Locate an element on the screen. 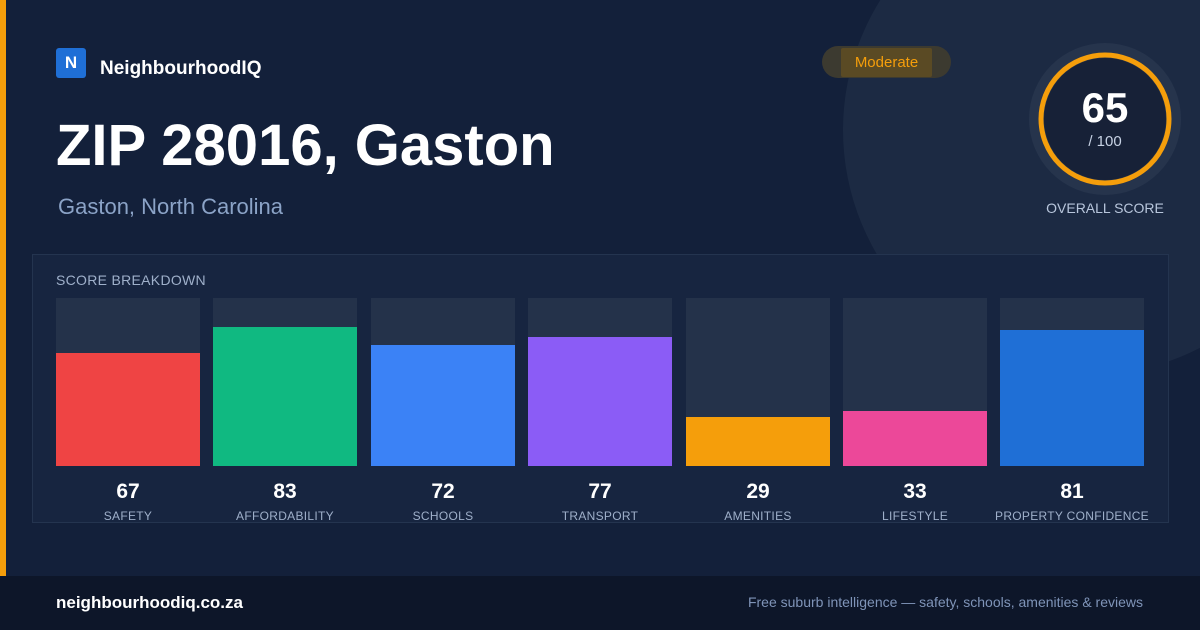  page-title: ZIP 28016, Gaston is located at coordinates (305, 145).